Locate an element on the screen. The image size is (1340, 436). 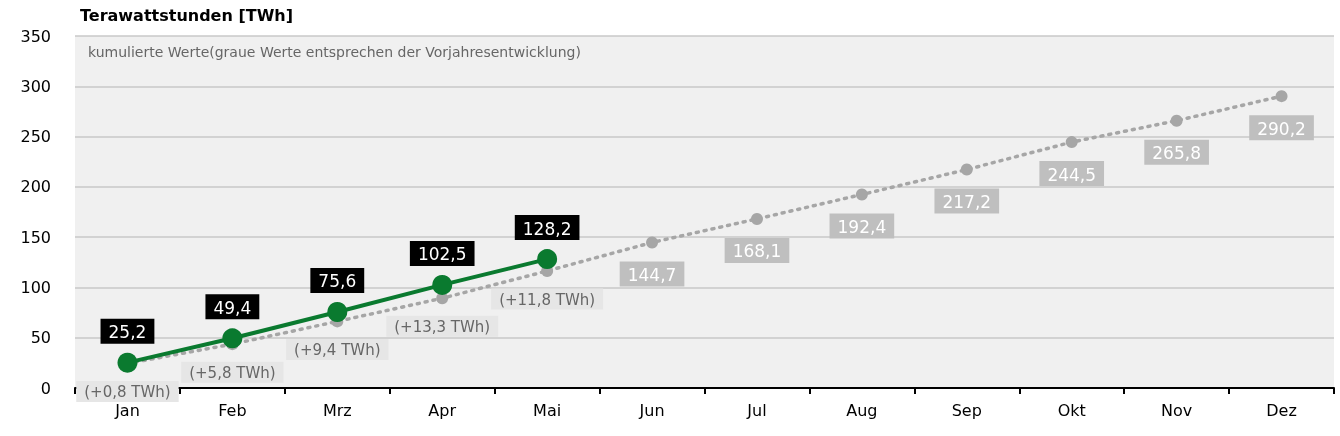
y-tick-label: 0 is located at coordinates (45, 388).